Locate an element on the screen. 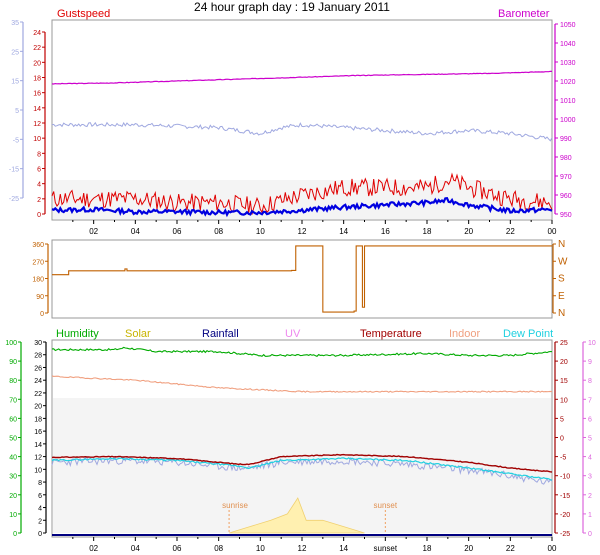 This screenshot has width=600, height=555. plot-area is located at coordinates (302, 279).